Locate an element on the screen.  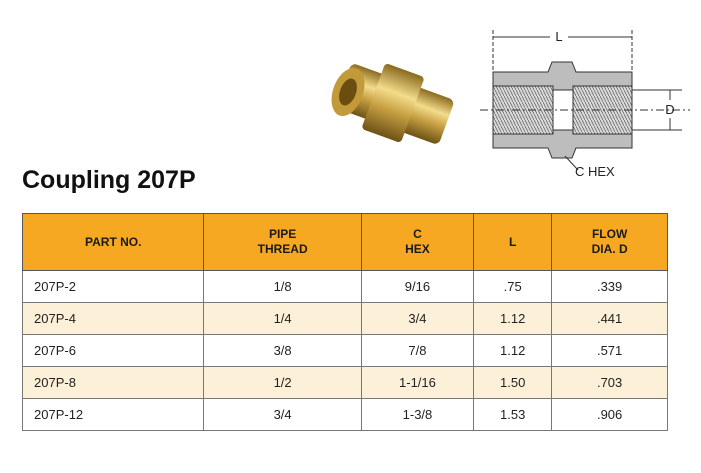
table-cell: 207P-12 is located at coordinates (113, 414).